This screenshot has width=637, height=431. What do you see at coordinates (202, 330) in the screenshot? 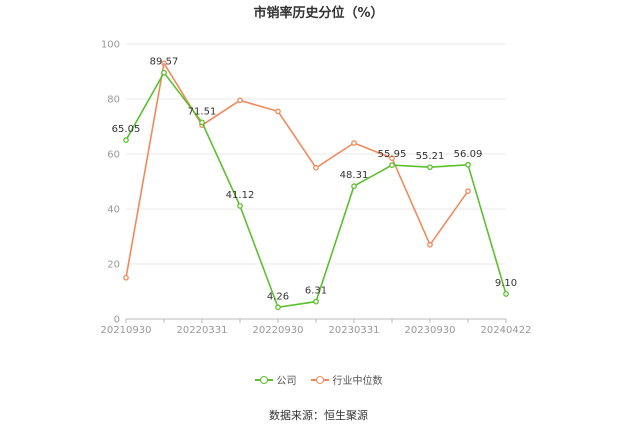
I see `x-tick-label: 20220331` at bounding box center [202, 330].